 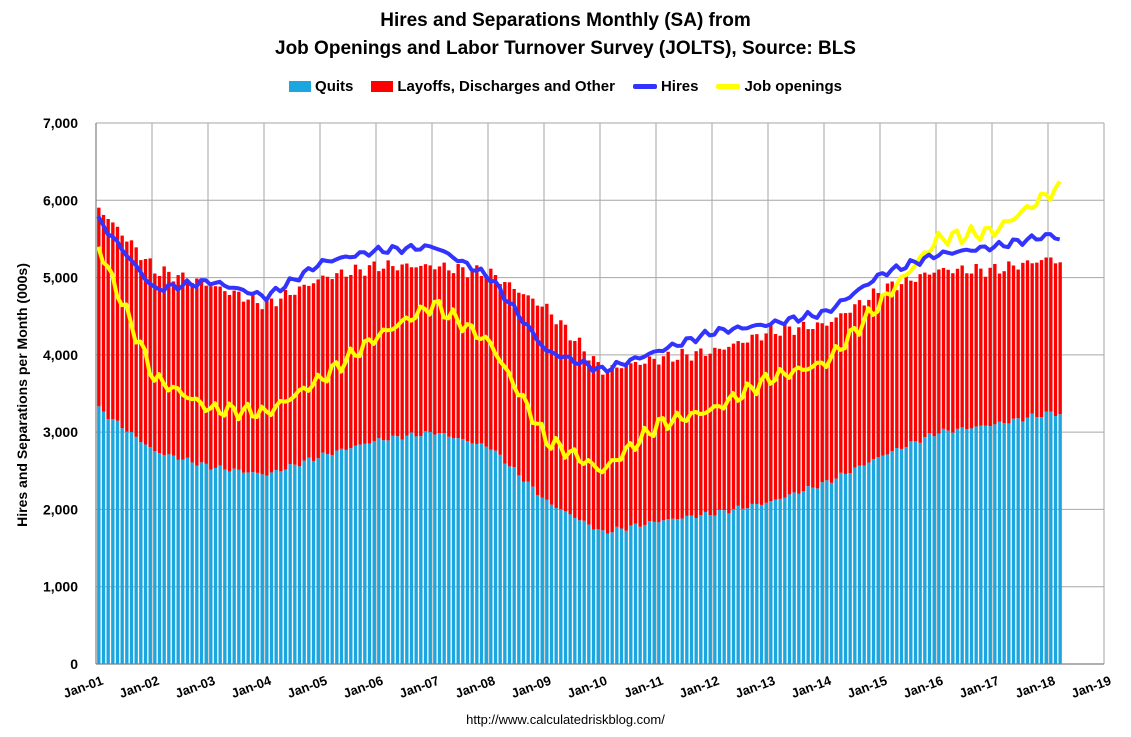 I want to click on y-tick-label: 4,000, so click(x=60, y=355).